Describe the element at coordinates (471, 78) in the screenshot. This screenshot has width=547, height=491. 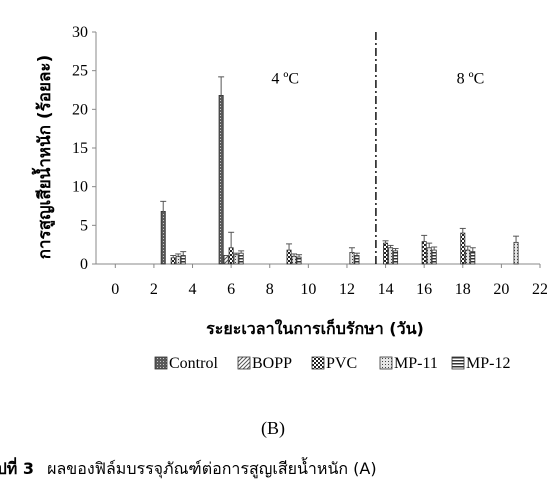
I see `condition-label: 8 ºC` at that location.